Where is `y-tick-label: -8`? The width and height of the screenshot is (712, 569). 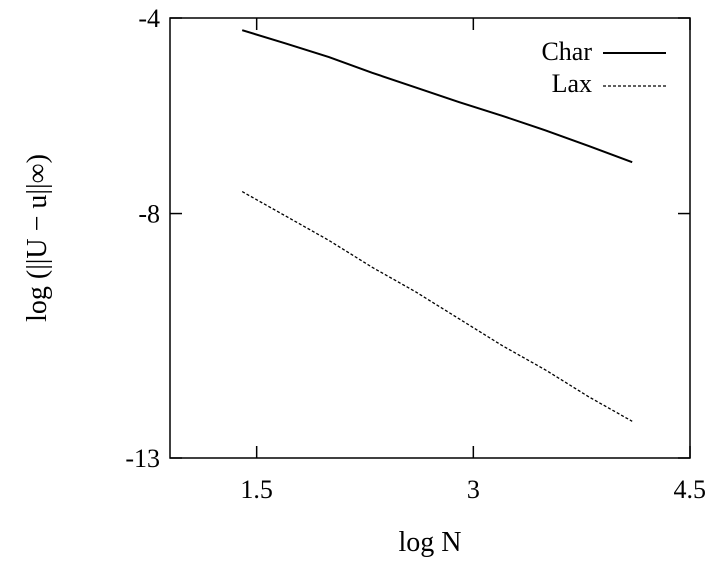
y-tick-label: -8 is located at coordinates (149, 214).